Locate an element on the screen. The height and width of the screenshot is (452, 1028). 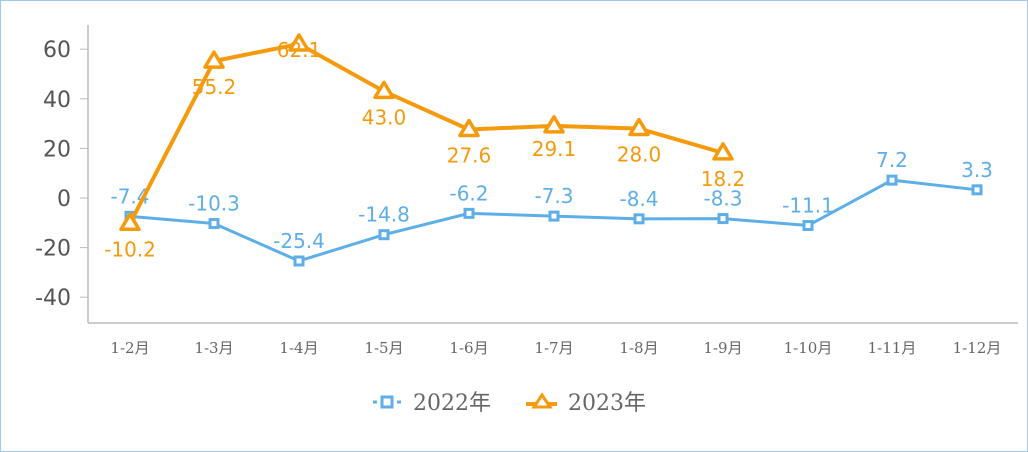
legend-triangle-icon is located at coordinates (542, 400).